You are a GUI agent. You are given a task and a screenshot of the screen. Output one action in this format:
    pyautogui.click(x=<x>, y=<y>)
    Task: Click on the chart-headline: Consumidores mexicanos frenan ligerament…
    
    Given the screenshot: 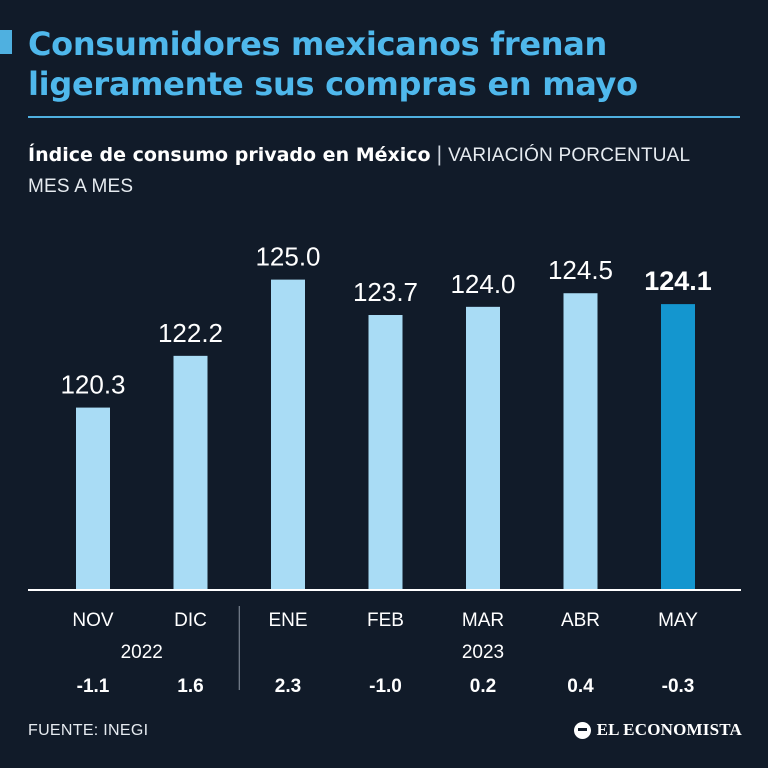 What is the action you would take?
    pyautogui.click(x=333, y=64)
    